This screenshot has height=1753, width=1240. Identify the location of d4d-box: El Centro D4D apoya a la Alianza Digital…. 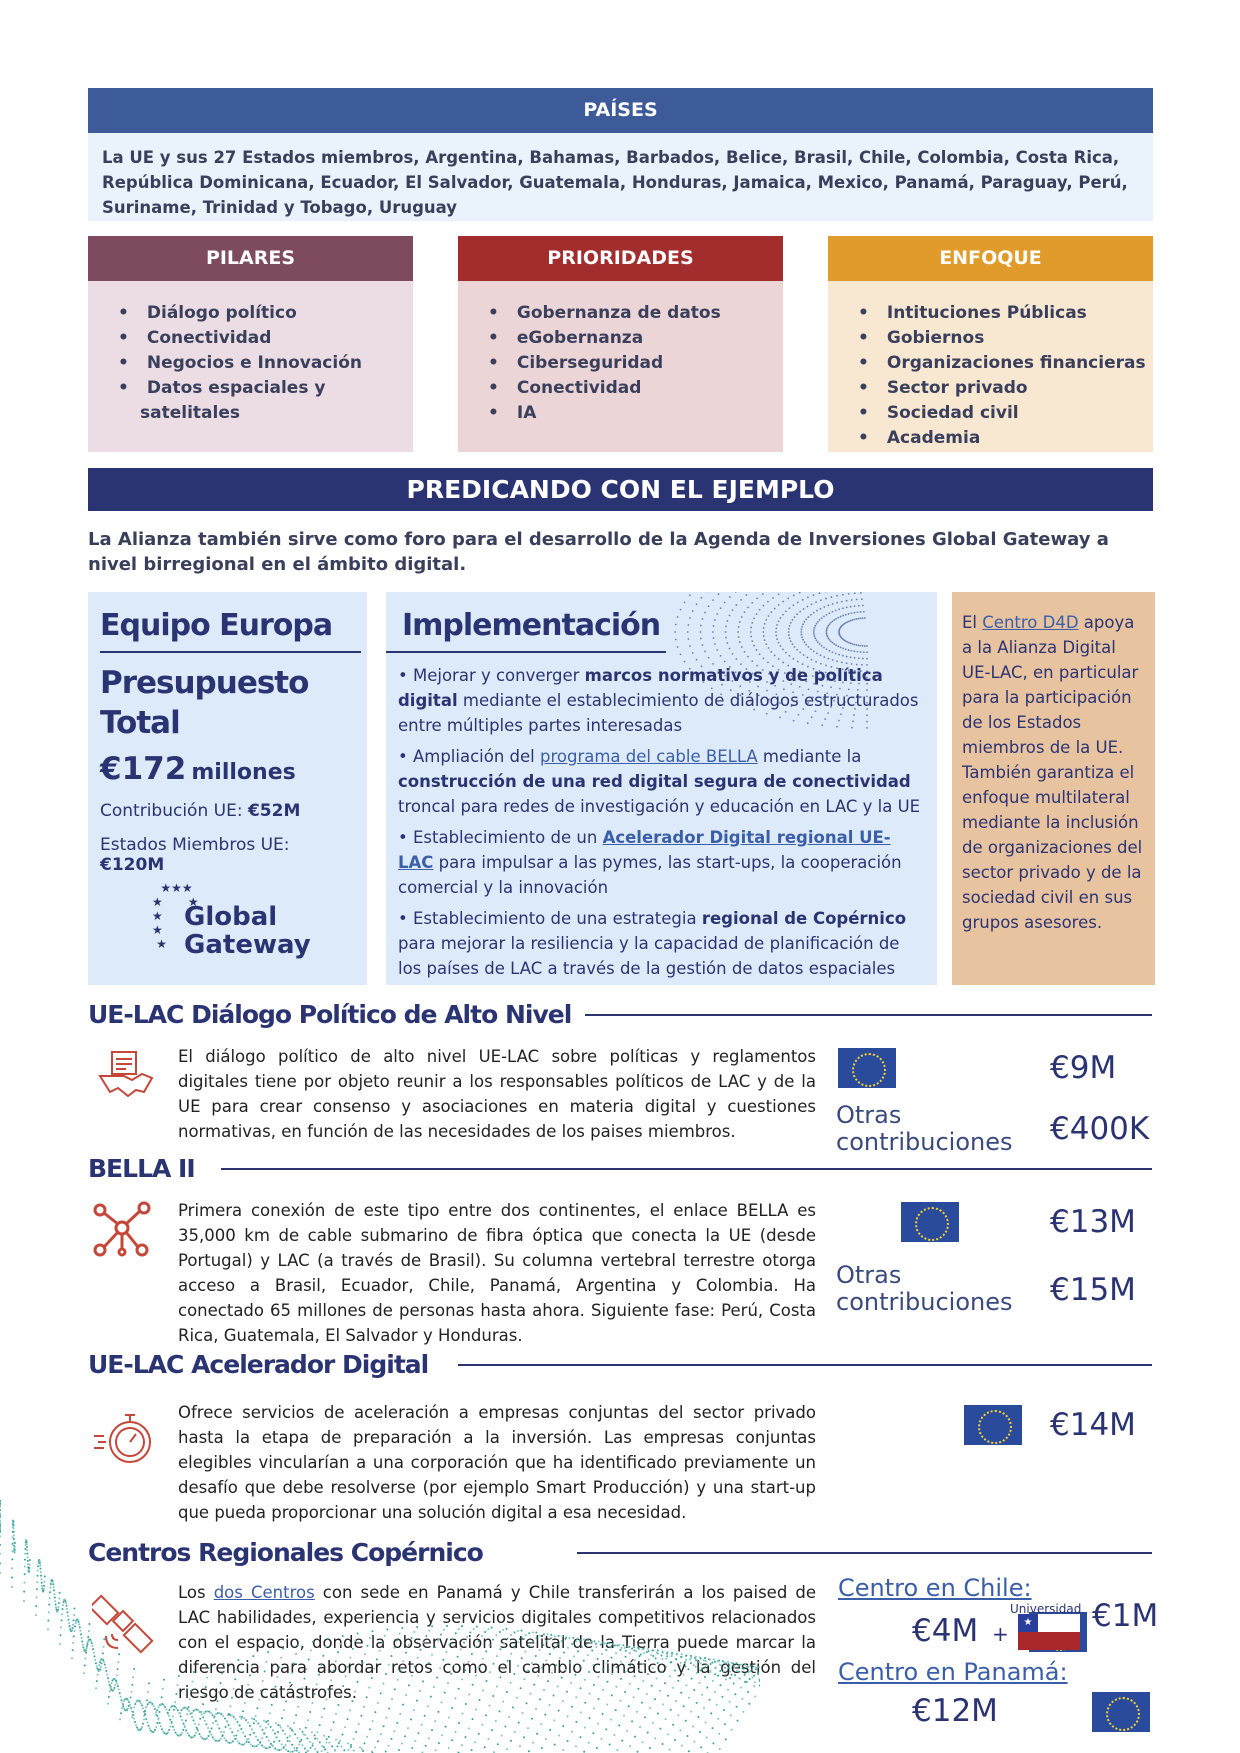
(1053, 788).